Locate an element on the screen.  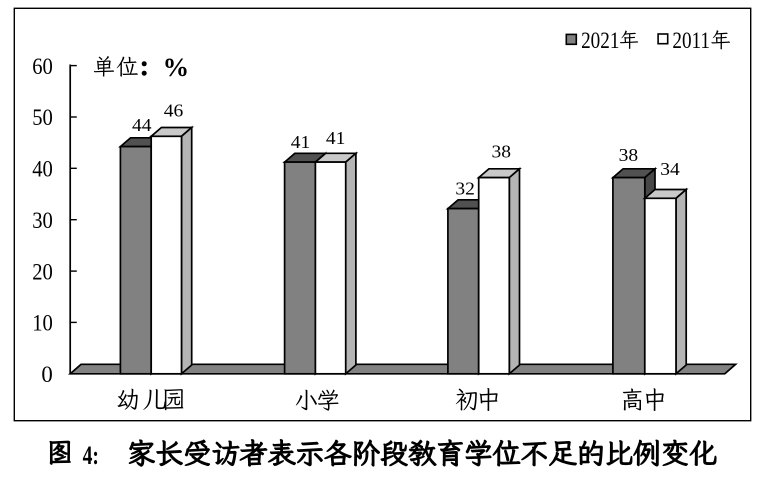
svg-text: 44 is located at coordinates (142, 125).